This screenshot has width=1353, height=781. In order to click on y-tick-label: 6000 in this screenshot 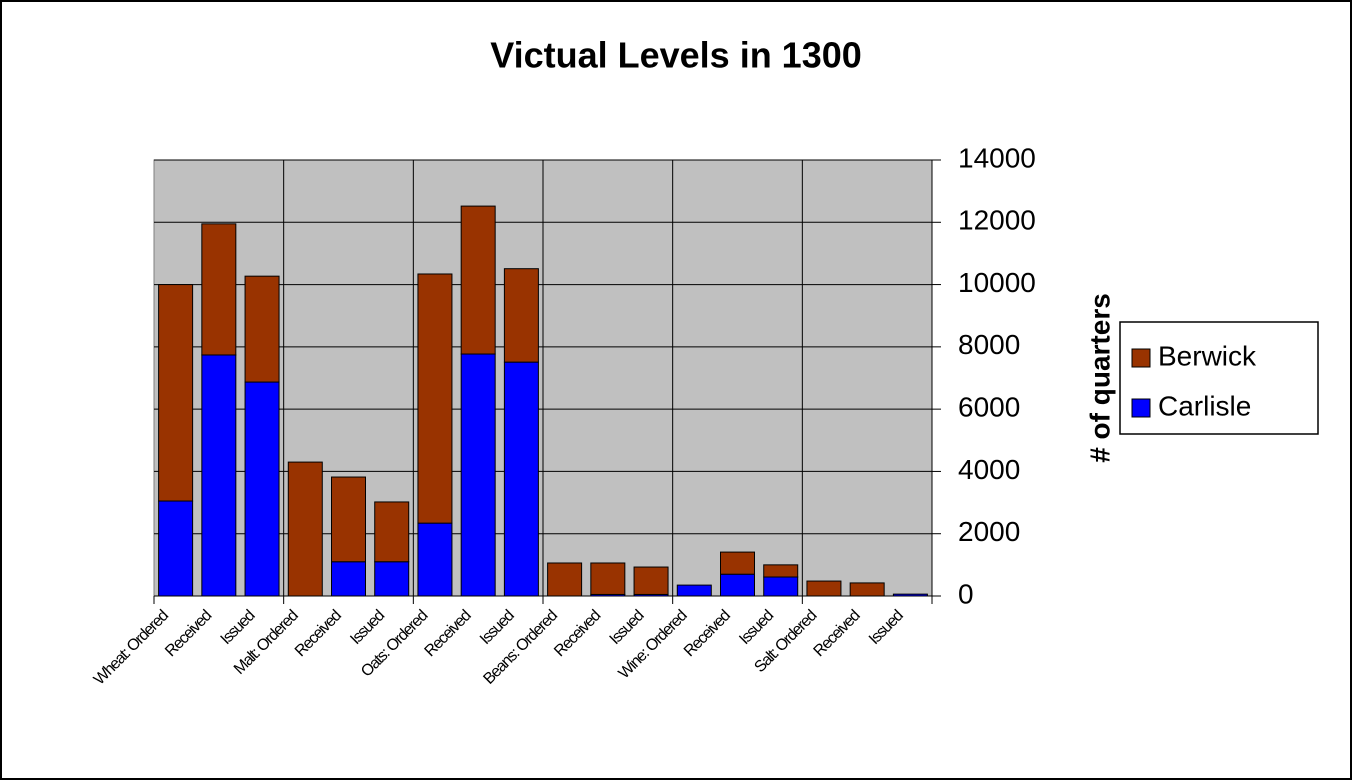, I will do `click(989, 407)`.